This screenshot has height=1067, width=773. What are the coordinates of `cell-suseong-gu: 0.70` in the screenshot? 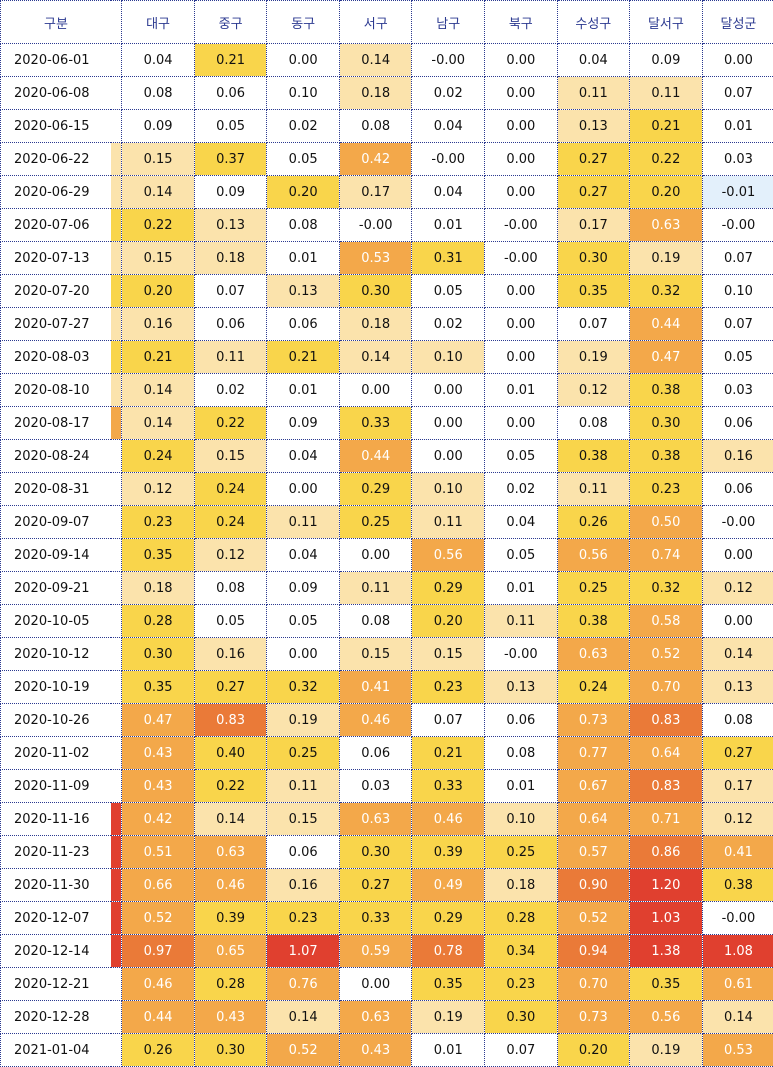 It's located at (593, 984).